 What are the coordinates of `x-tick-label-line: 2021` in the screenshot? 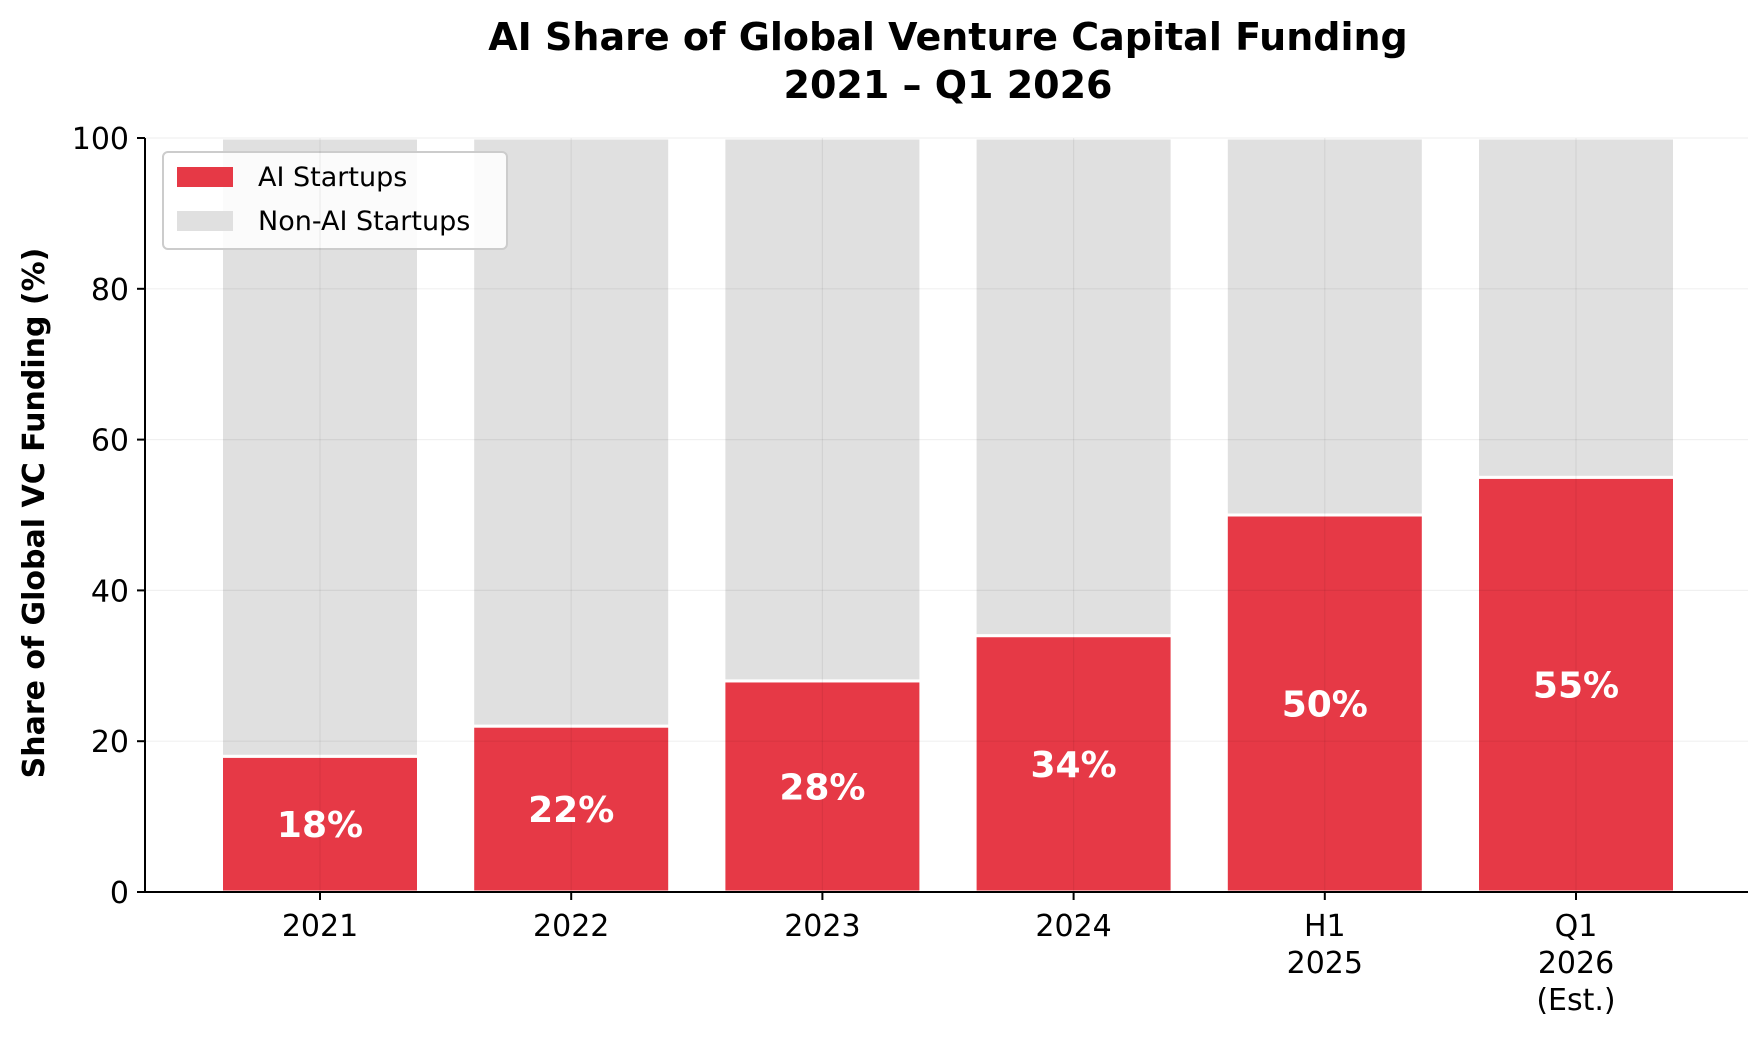 It's located at (320, 926).